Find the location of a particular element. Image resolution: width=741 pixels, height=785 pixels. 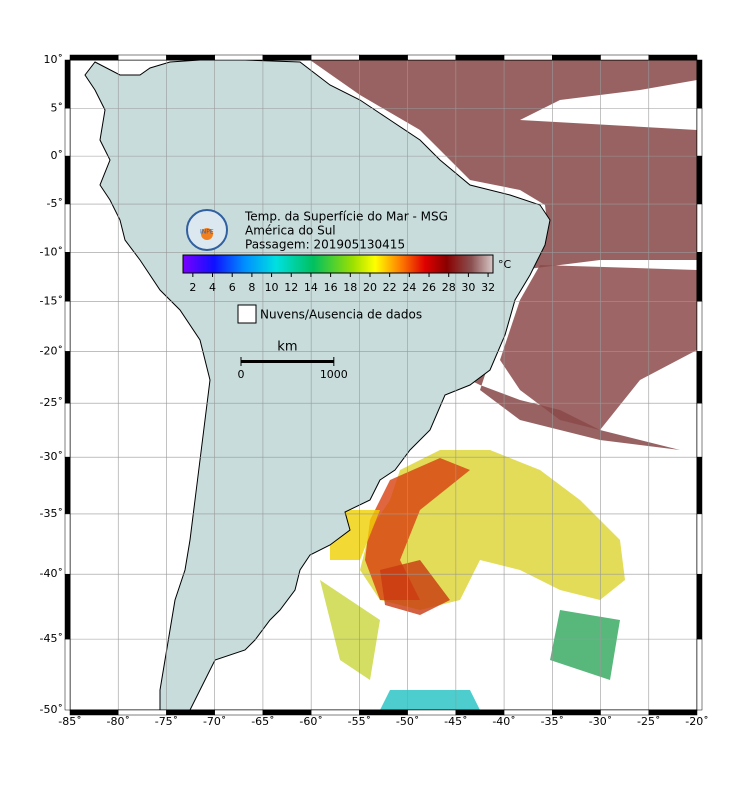

scale-bar: 0 1000 km is located at coordinates (293, 361).